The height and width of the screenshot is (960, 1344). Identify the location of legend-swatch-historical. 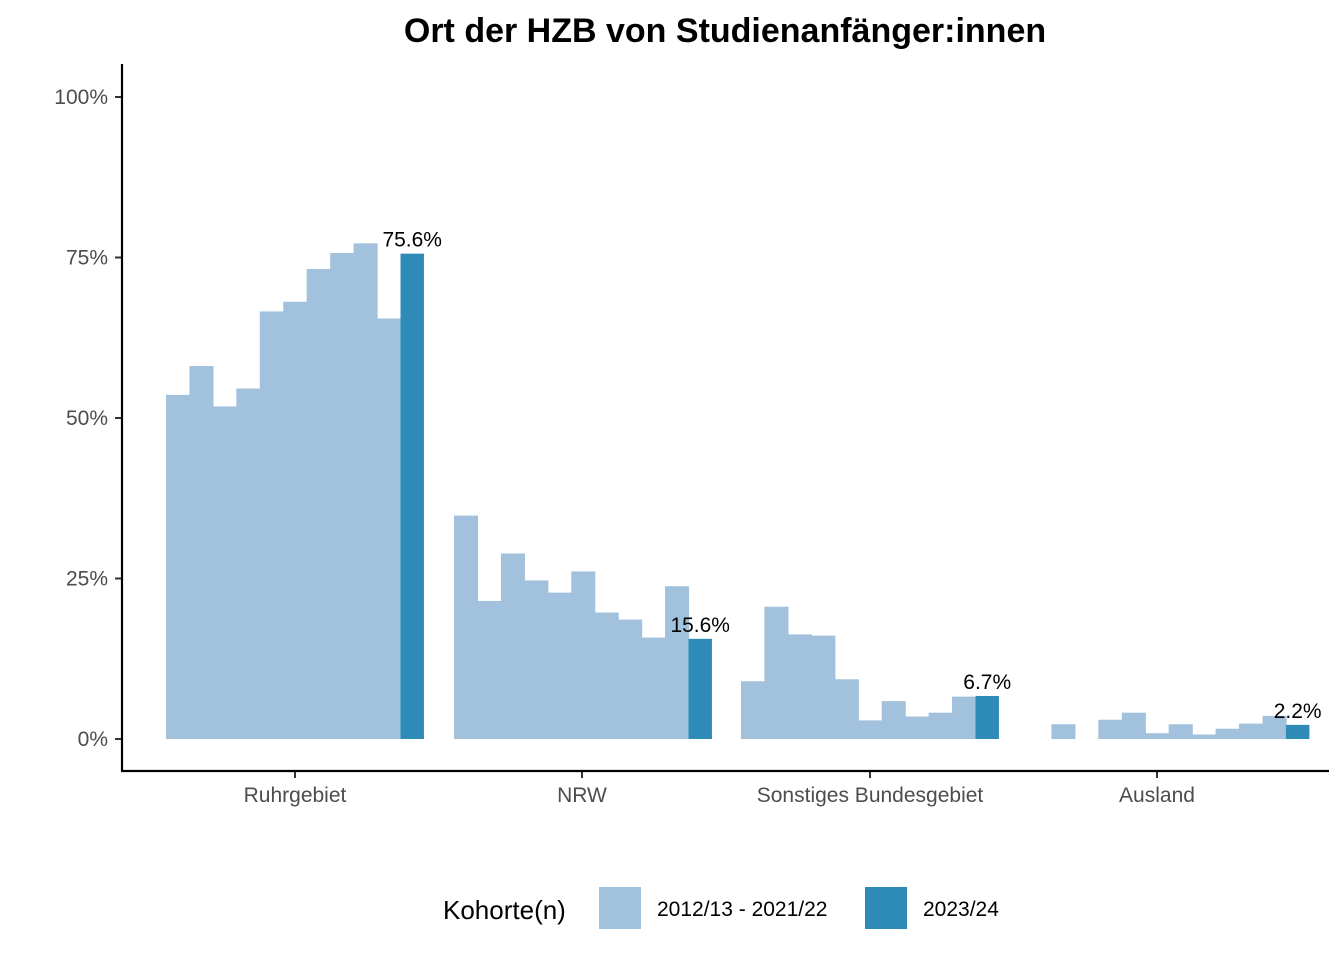
(620, 908).